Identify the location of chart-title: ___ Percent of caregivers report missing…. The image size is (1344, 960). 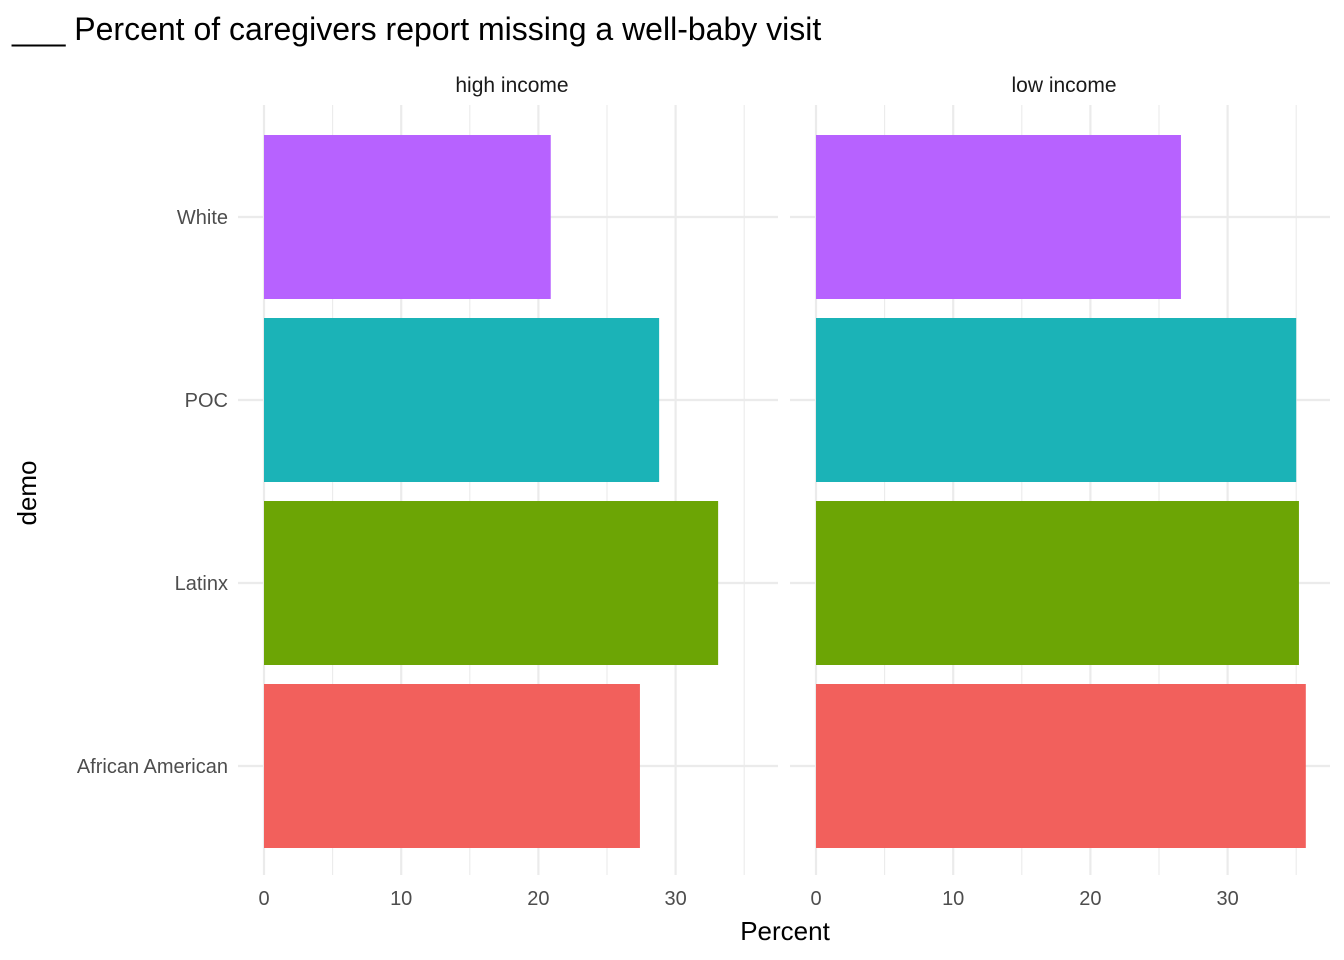
(416, 29).